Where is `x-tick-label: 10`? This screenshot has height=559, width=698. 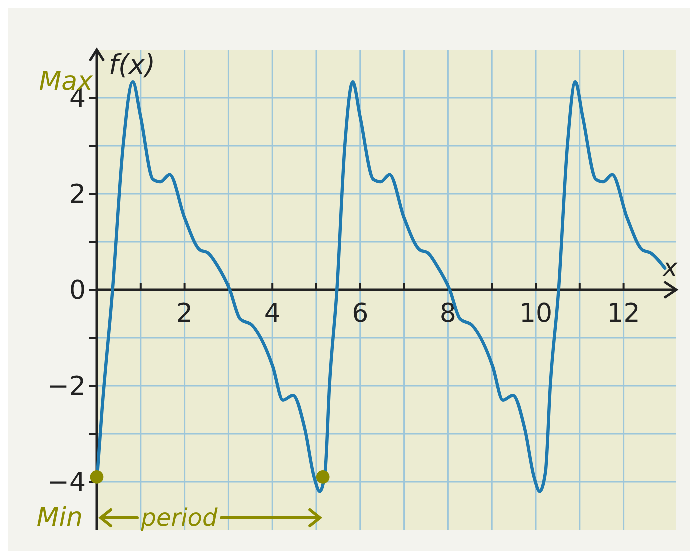 x-tick-label: 10 is located at coordinates (536, 314).